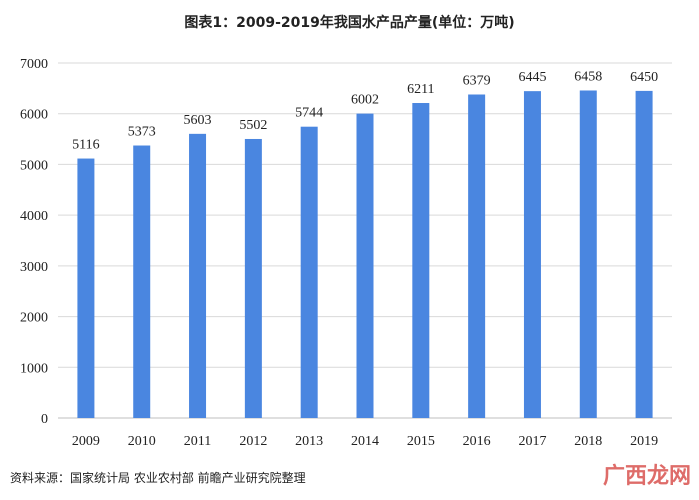 This screenshot has height=500, width=699. What do you see at coordinates (532, 77) in the screenshot?
I see `data-label: 6445` at bounding box center [532, 77].